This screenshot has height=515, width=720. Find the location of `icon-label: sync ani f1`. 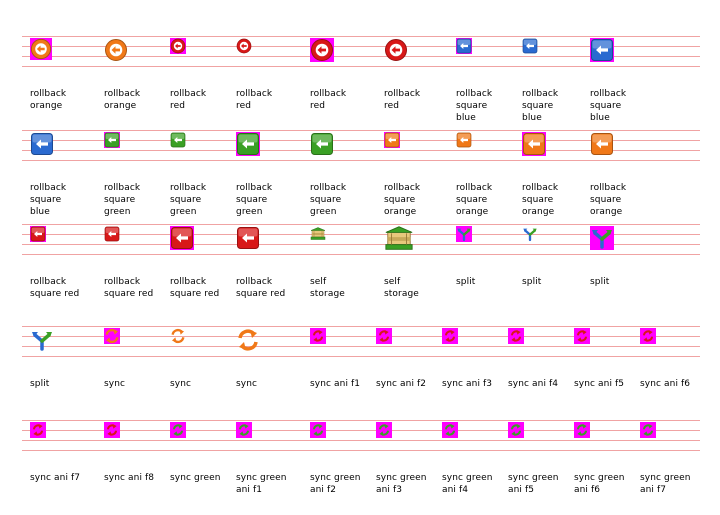

icon-label: sync ani f1 is located at coordinates (335, 384).